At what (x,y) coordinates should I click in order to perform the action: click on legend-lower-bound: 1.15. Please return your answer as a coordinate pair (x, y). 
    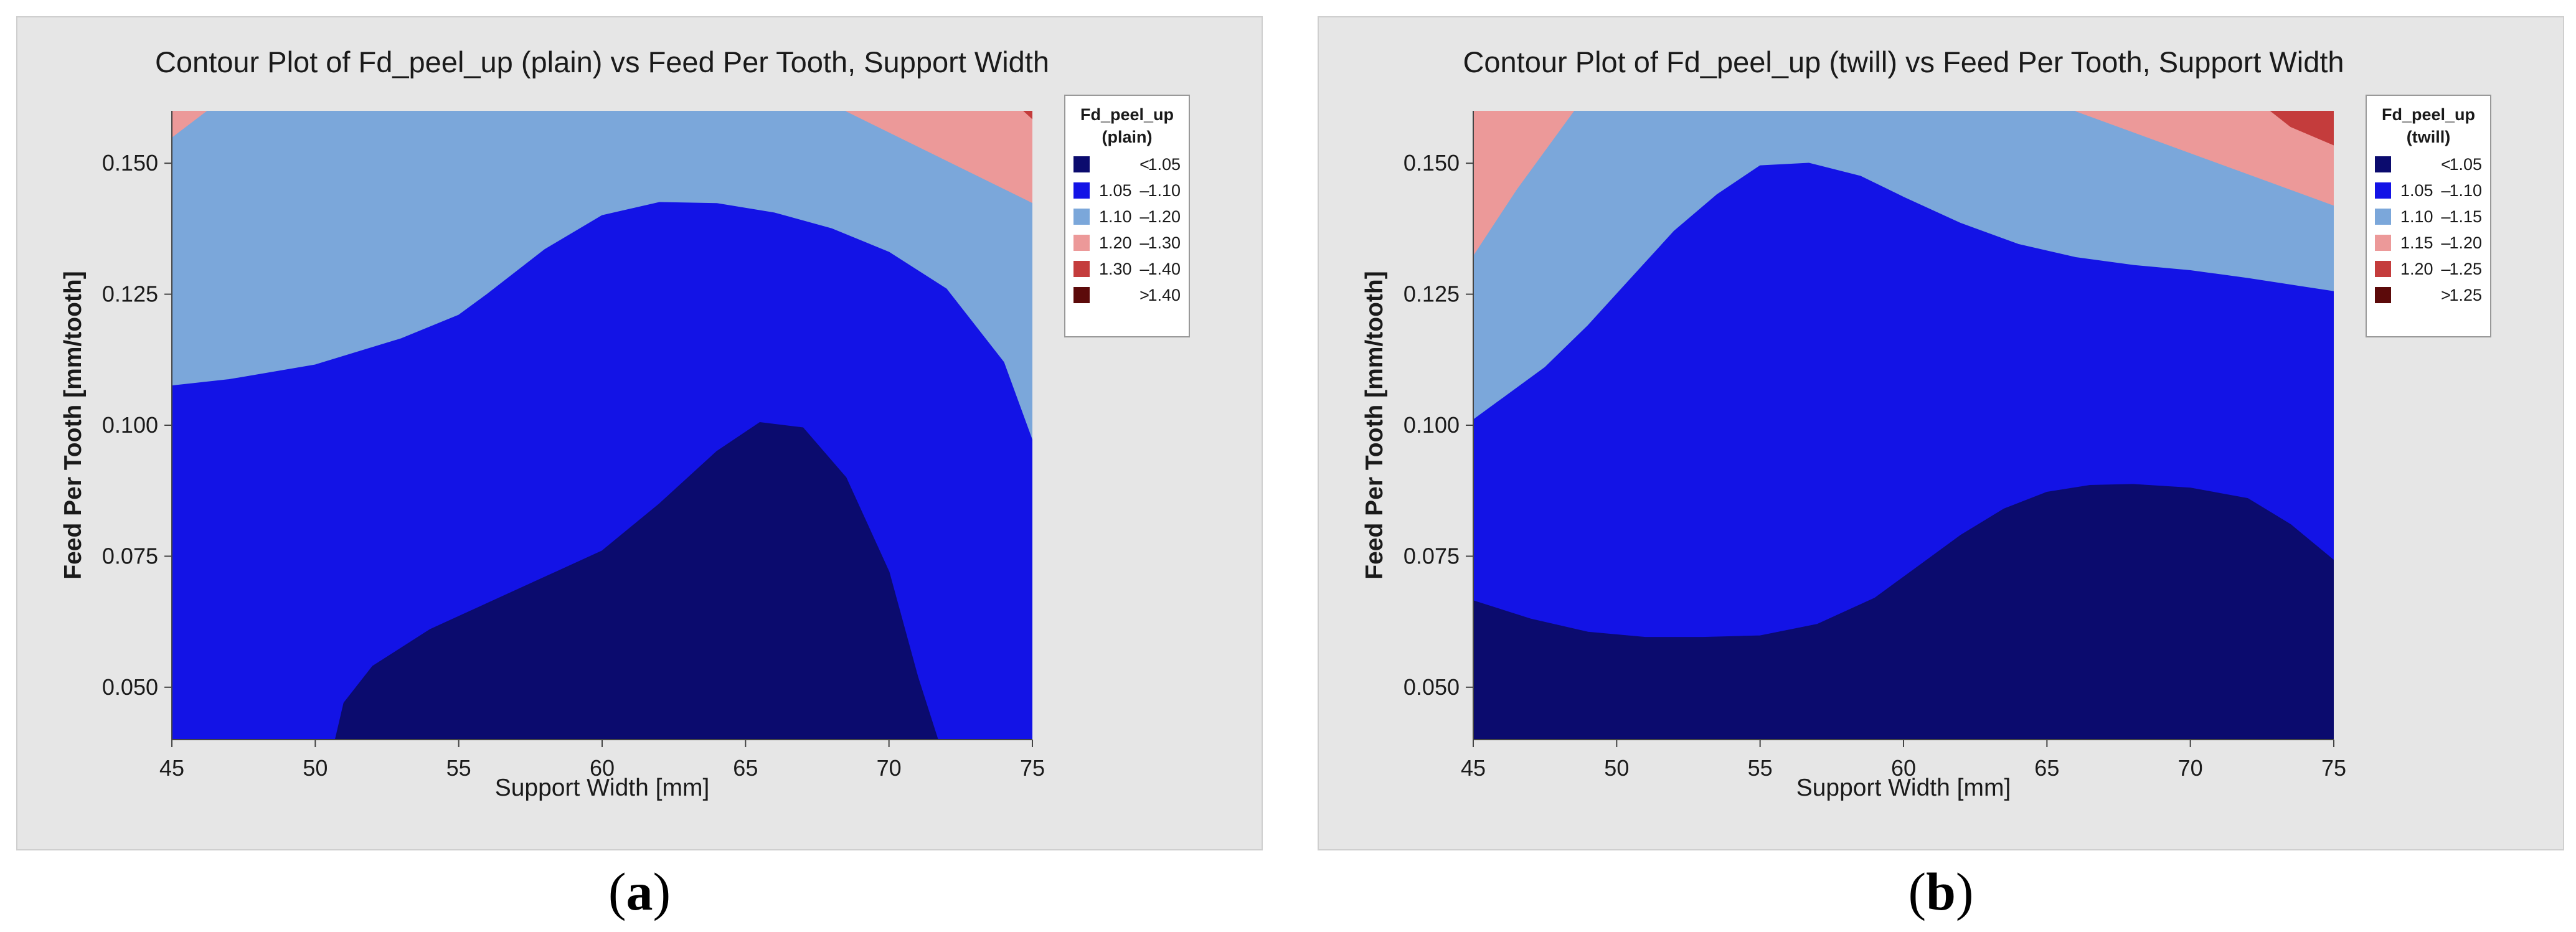
    Looking at the image, I should click on (2416, 243).